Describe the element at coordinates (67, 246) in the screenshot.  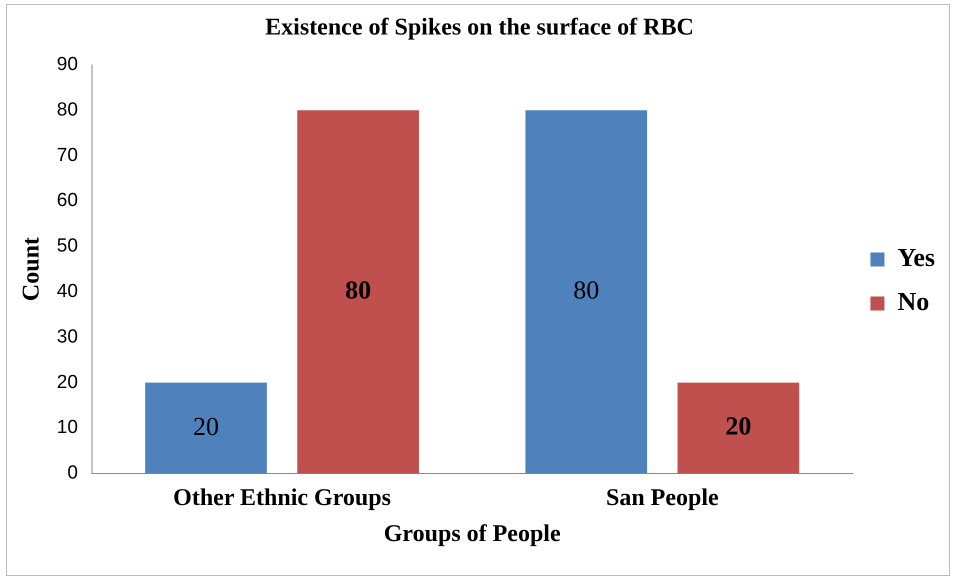
I see `y-tick-label: 50` at that location.